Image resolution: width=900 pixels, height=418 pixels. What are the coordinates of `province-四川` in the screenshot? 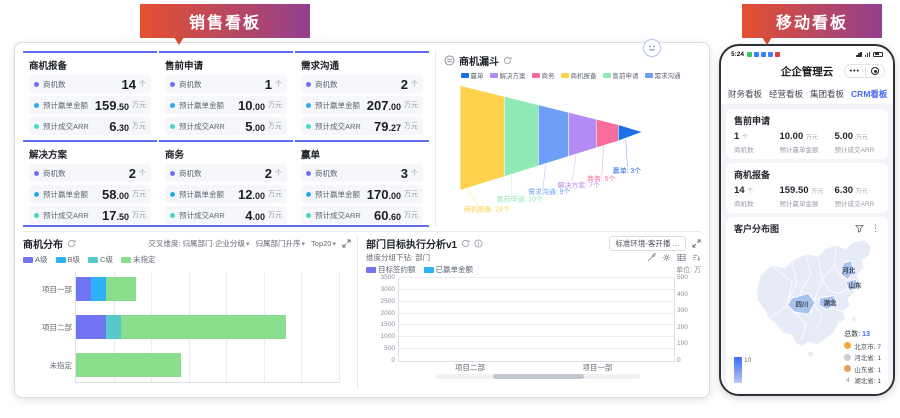 It's located at (801, 303).